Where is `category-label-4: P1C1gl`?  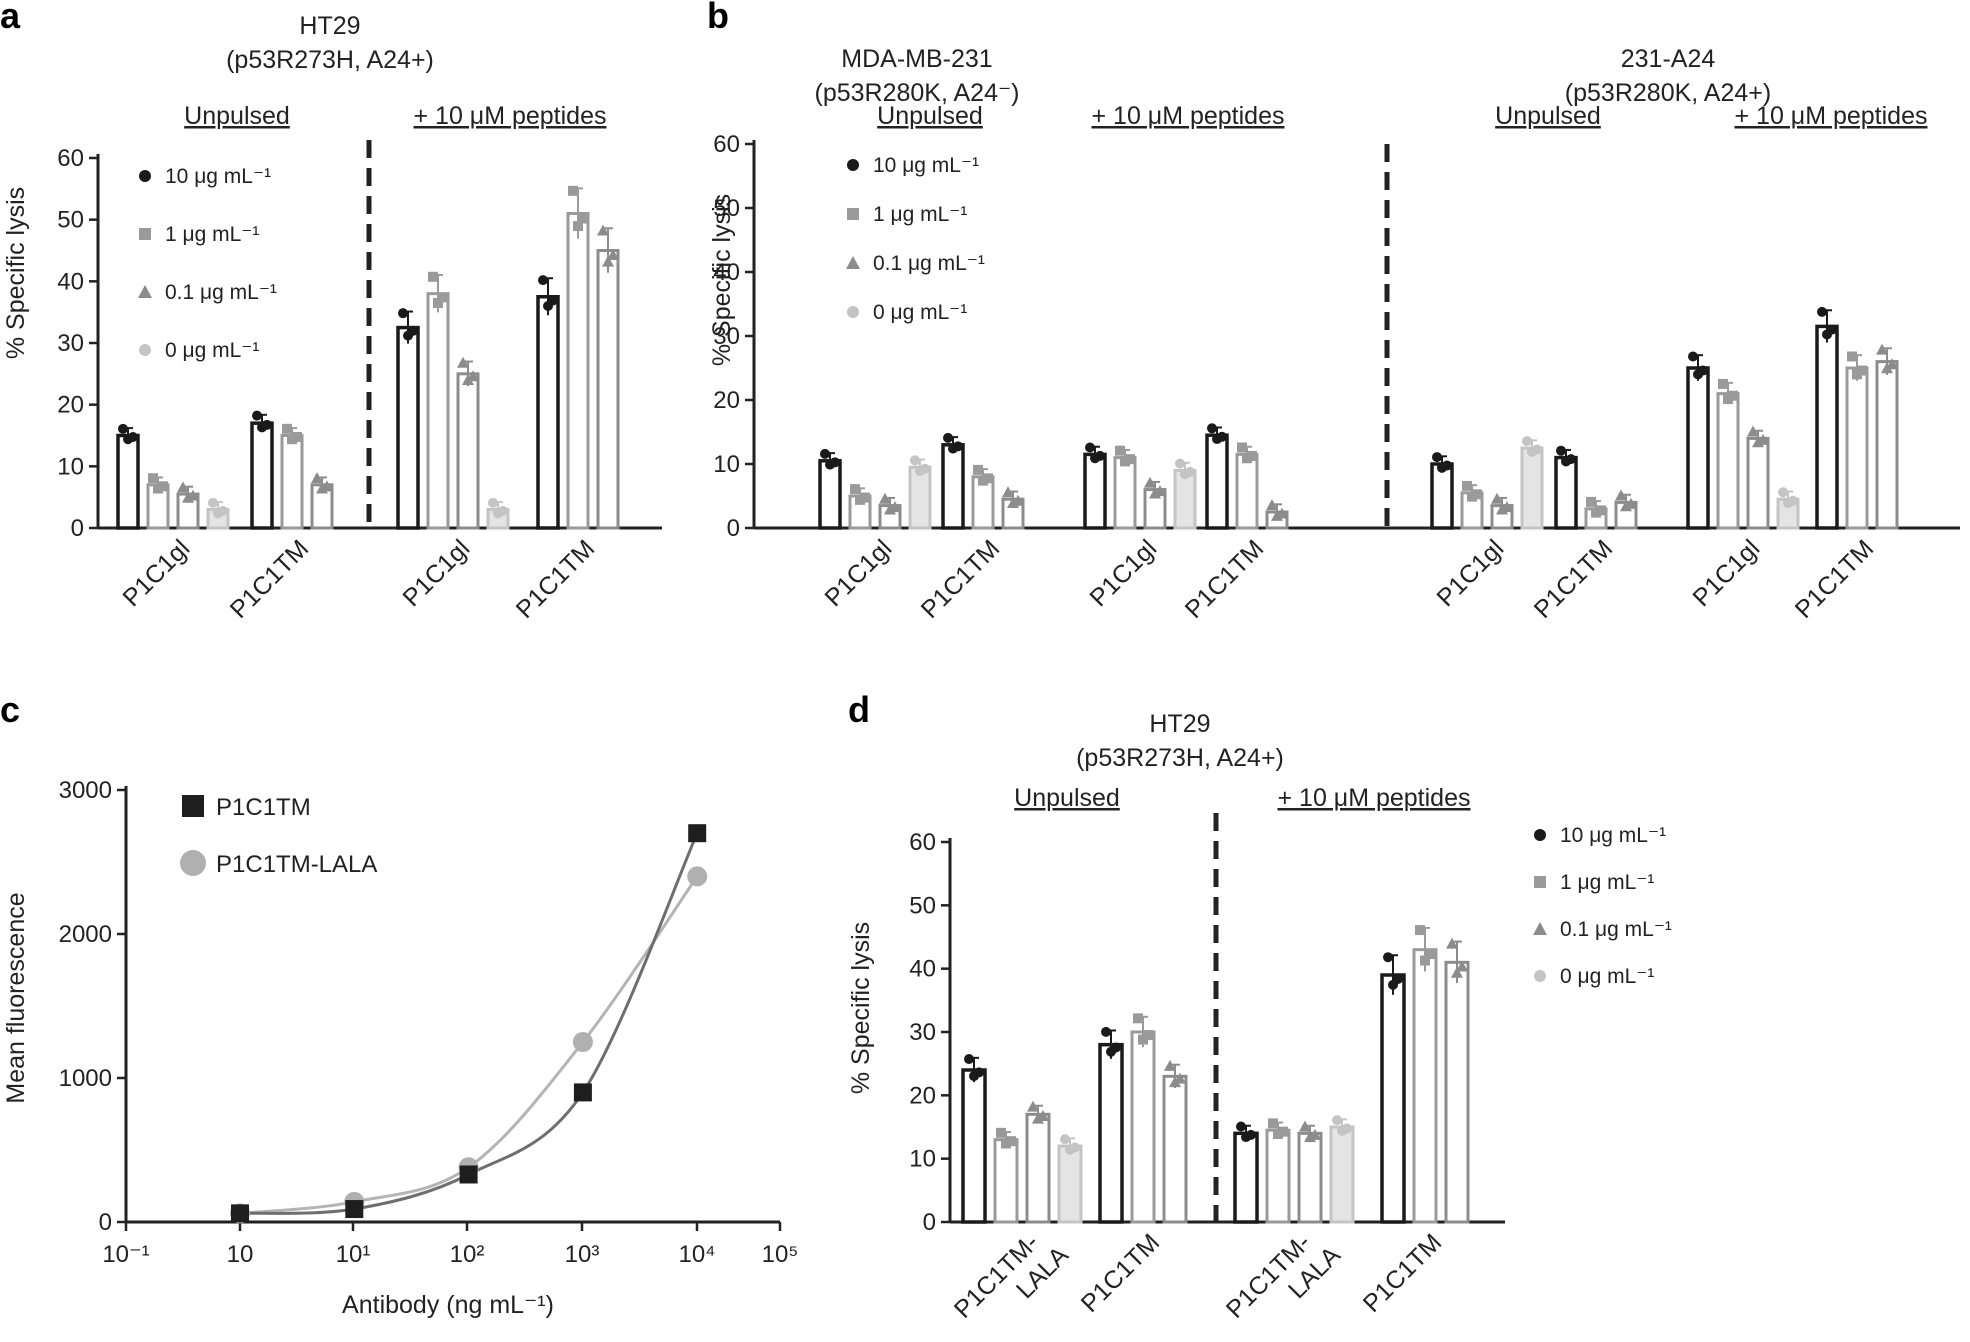 category-label-4: P1C1gl is located at coordinates (1470, 573).